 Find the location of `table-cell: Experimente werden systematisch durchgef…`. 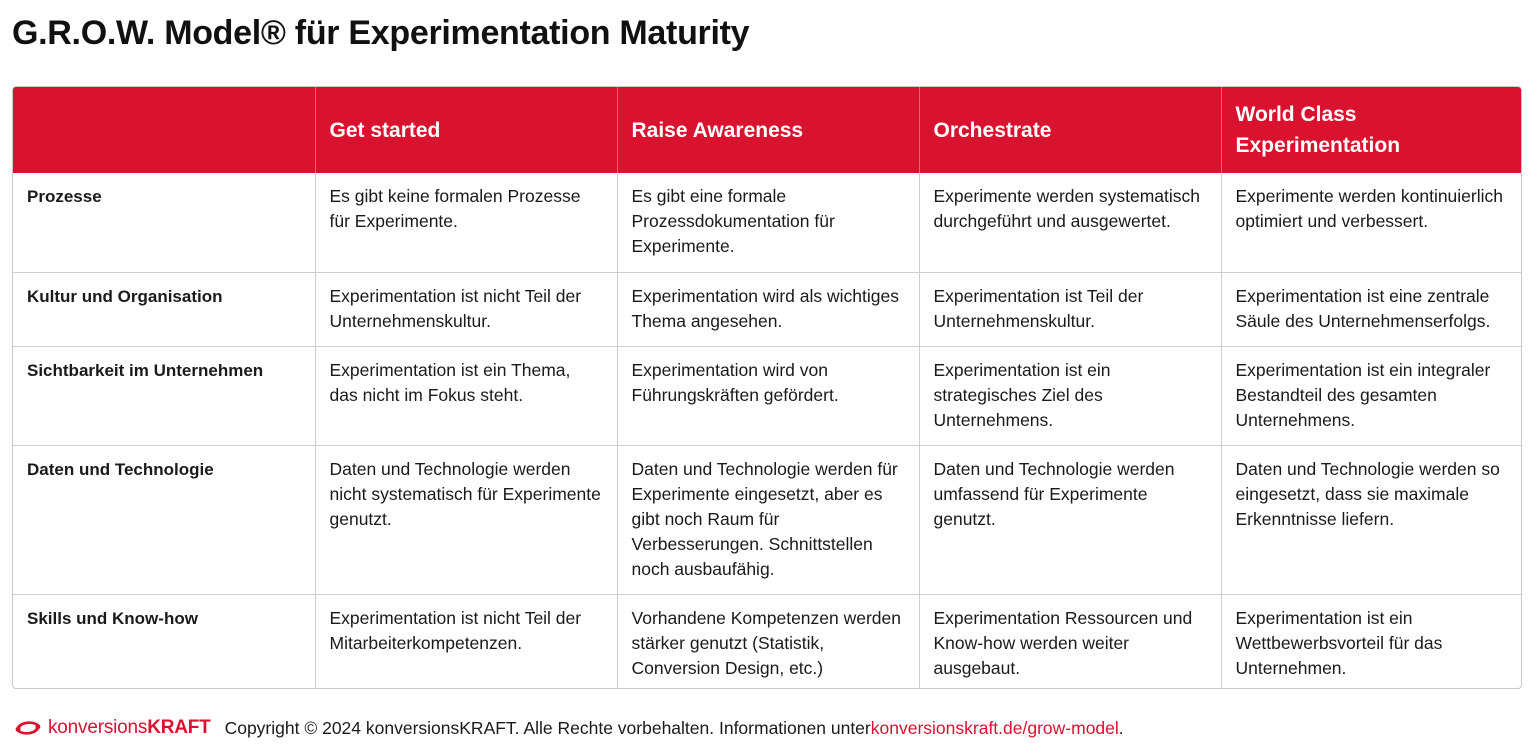

table-cell: Experimente werden systematisch durchgef… is located at coordinates (1070, 222).